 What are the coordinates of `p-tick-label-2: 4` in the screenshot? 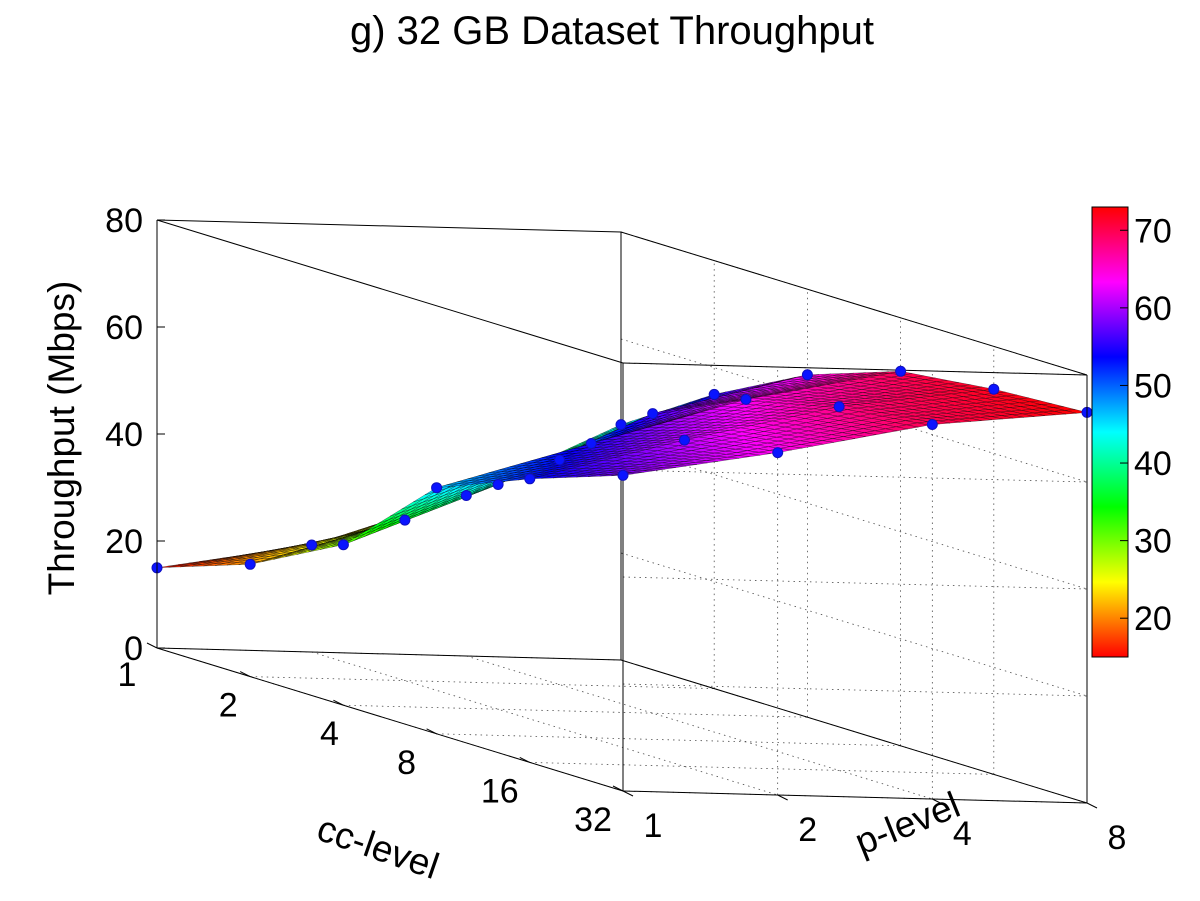 It's located at (962, 834).